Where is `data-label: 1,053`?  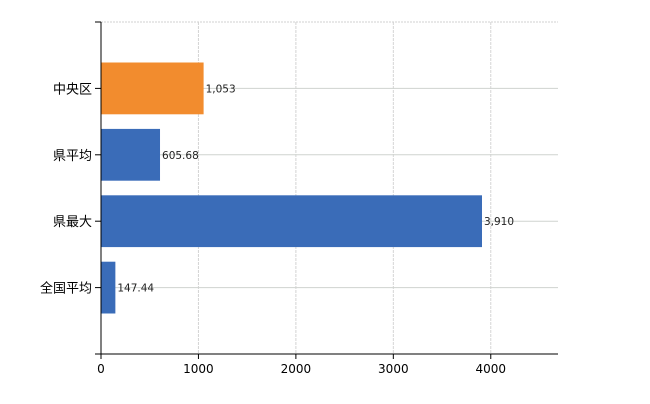 data-label: 1,053 is located at coordinates (221, 89).